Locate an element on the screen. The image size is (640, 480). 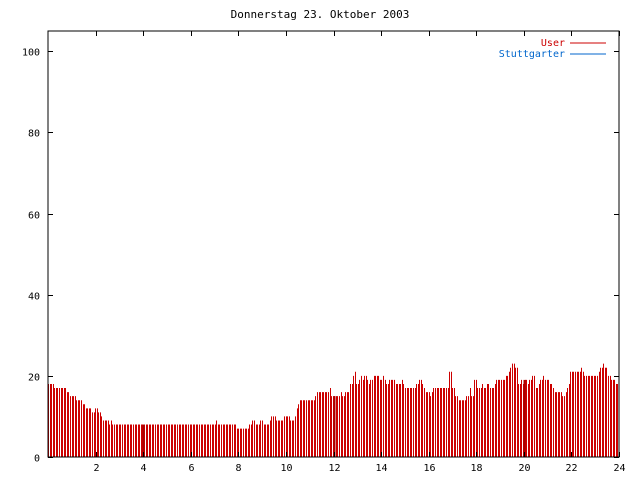
x-tick-label: 6 is located at coordinates (191, 468).